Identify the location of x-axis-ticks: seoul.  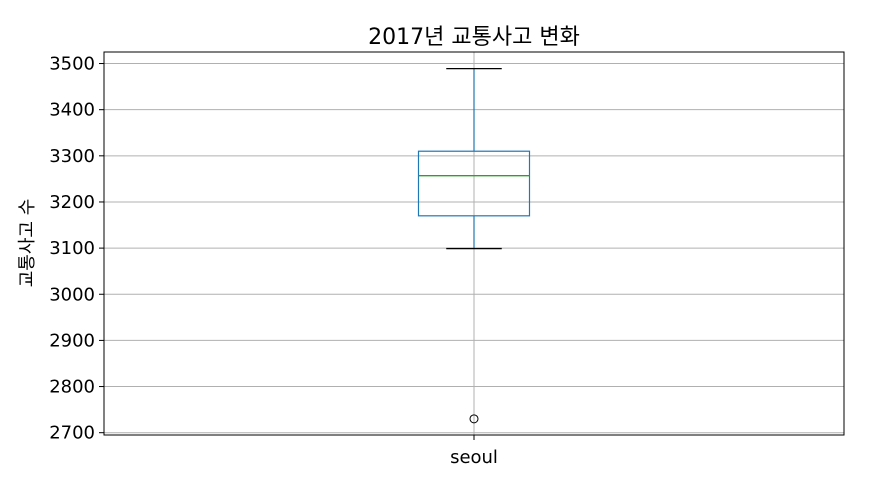
(474, 451).